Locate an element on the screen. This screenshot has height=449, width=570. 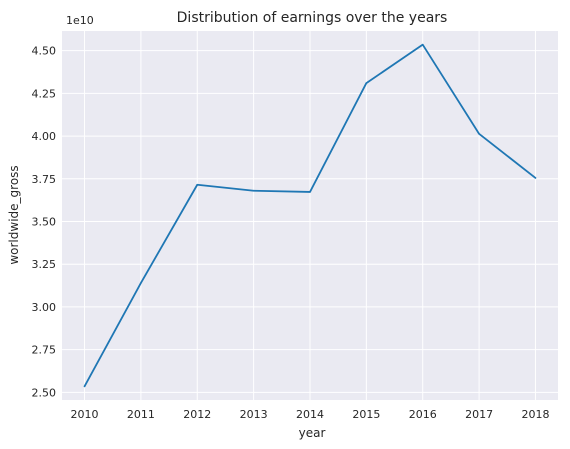
x-tick-label: 2016 is located at coordinates (423, 414).